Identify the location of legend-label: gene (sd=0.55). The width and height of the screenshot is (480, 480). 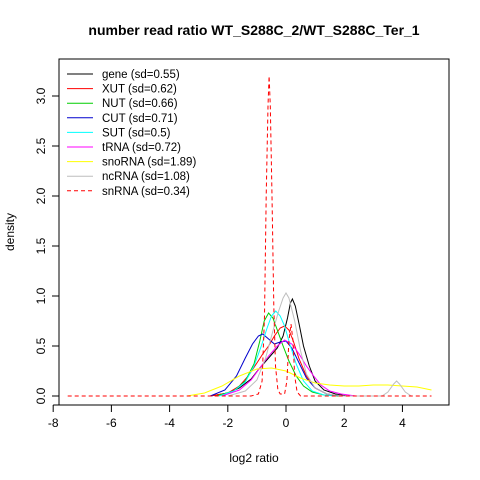
(141, 75).